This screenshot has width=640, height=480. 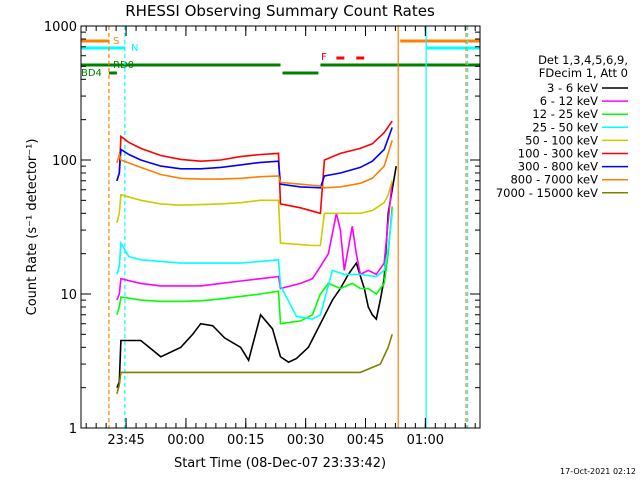 I want to click on legend-entry: 100 - 300 keV, so click(x=558, y=154).